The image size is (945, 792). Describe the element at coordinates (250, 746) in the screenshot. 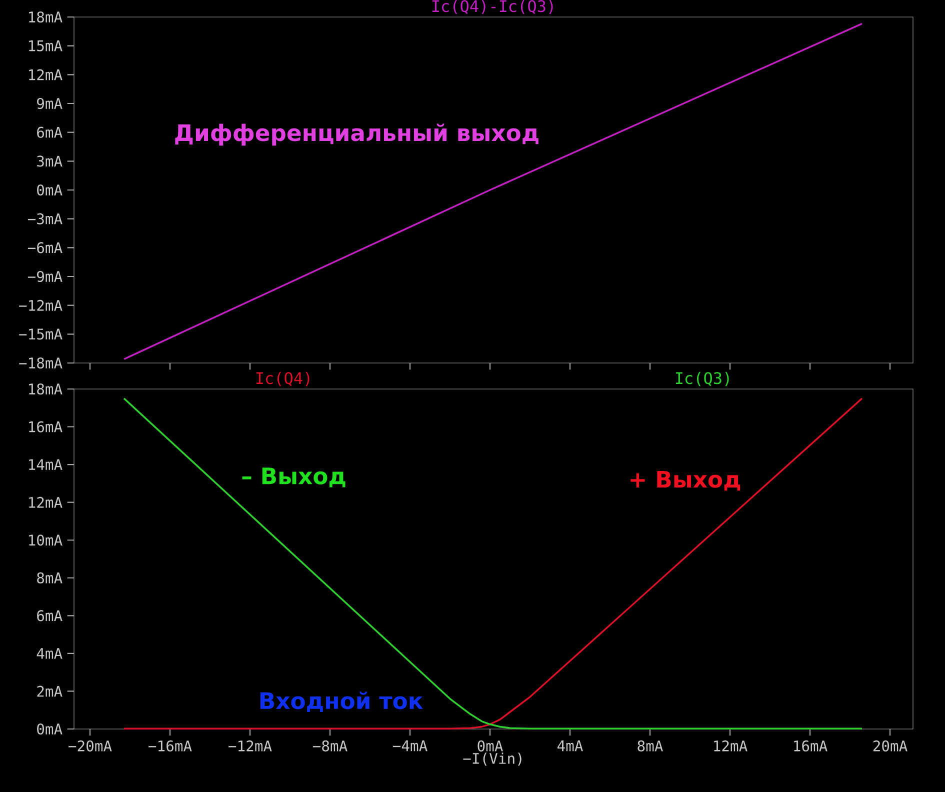

I see `x-tick-label: −12mA` at that location.